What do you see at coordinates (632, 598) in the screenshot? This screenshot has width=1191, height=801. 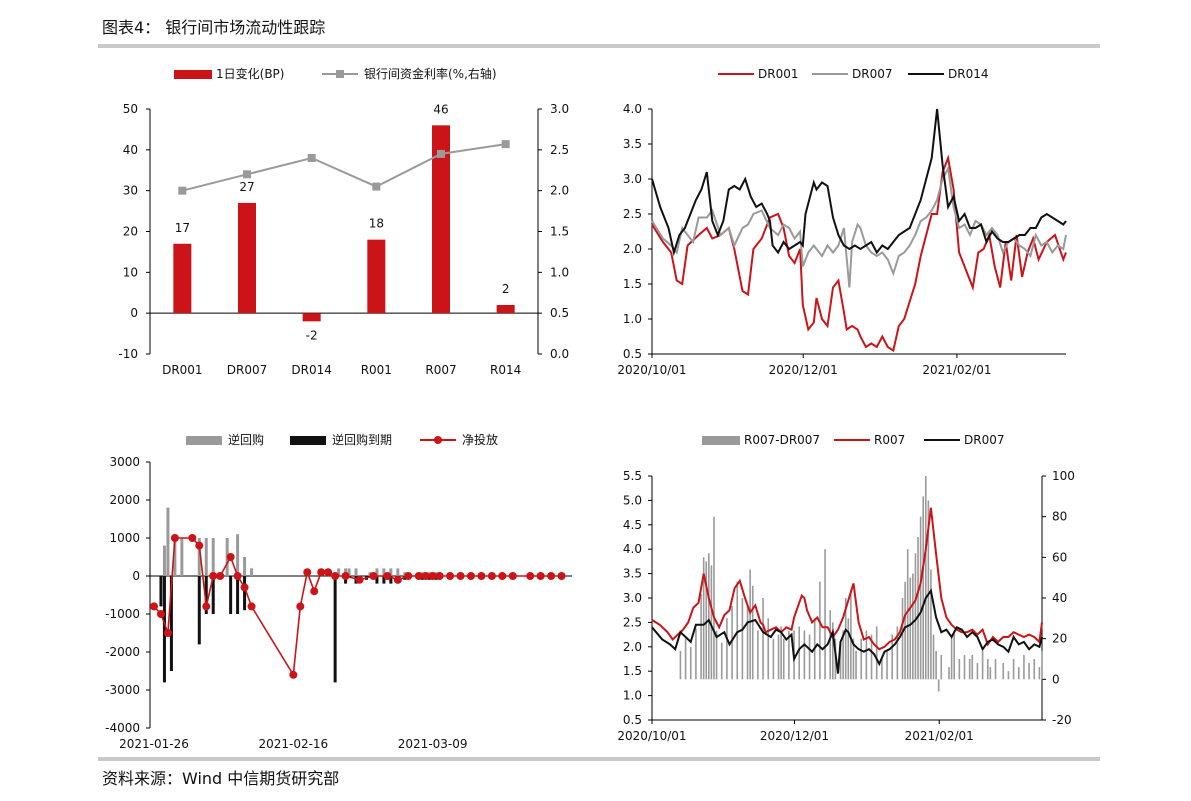 I see `y-left-tick-label: 3.0` at bounding box center [632, 598].